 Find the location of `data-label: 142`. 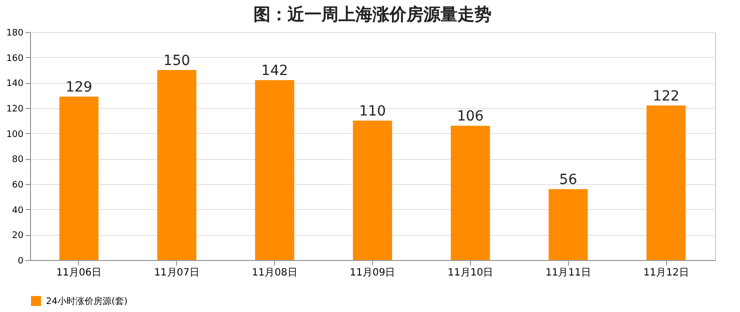

data-label: 142 is located at coordinates (274, 71).